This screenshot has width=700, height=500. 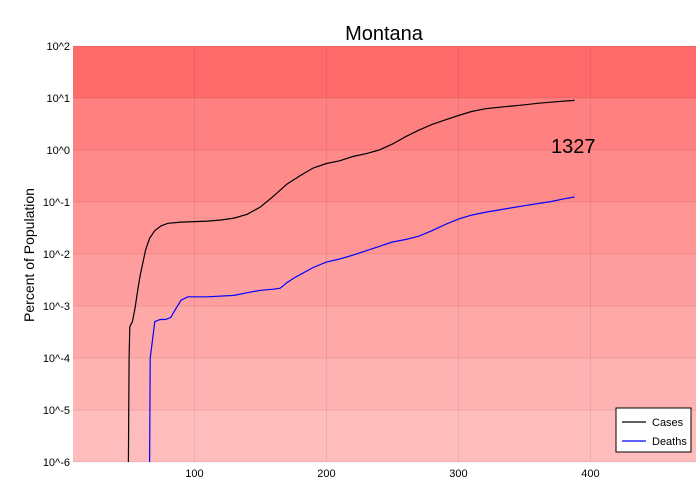 What do you see at coordinates (326, 474) in the screenshot?
I see `x-tick-label: 200` at bounding box center [326, 474].